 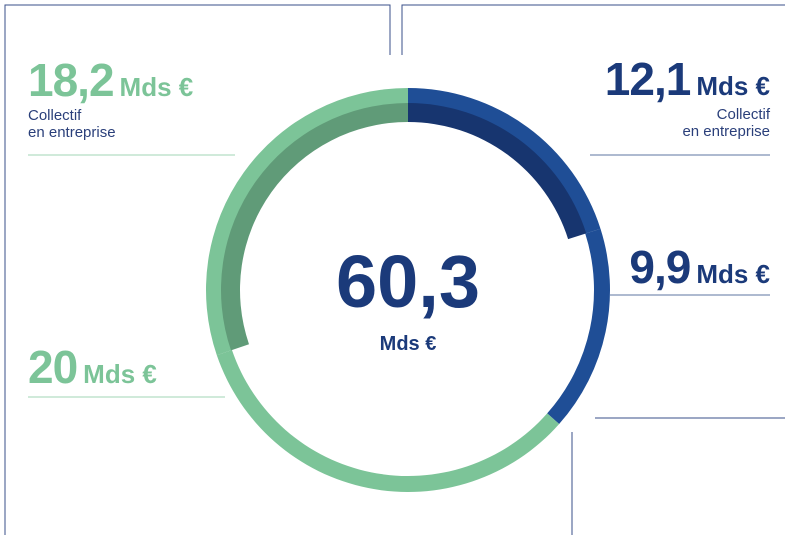 I want to click on frame-bottom, so click(x=678, y=476).